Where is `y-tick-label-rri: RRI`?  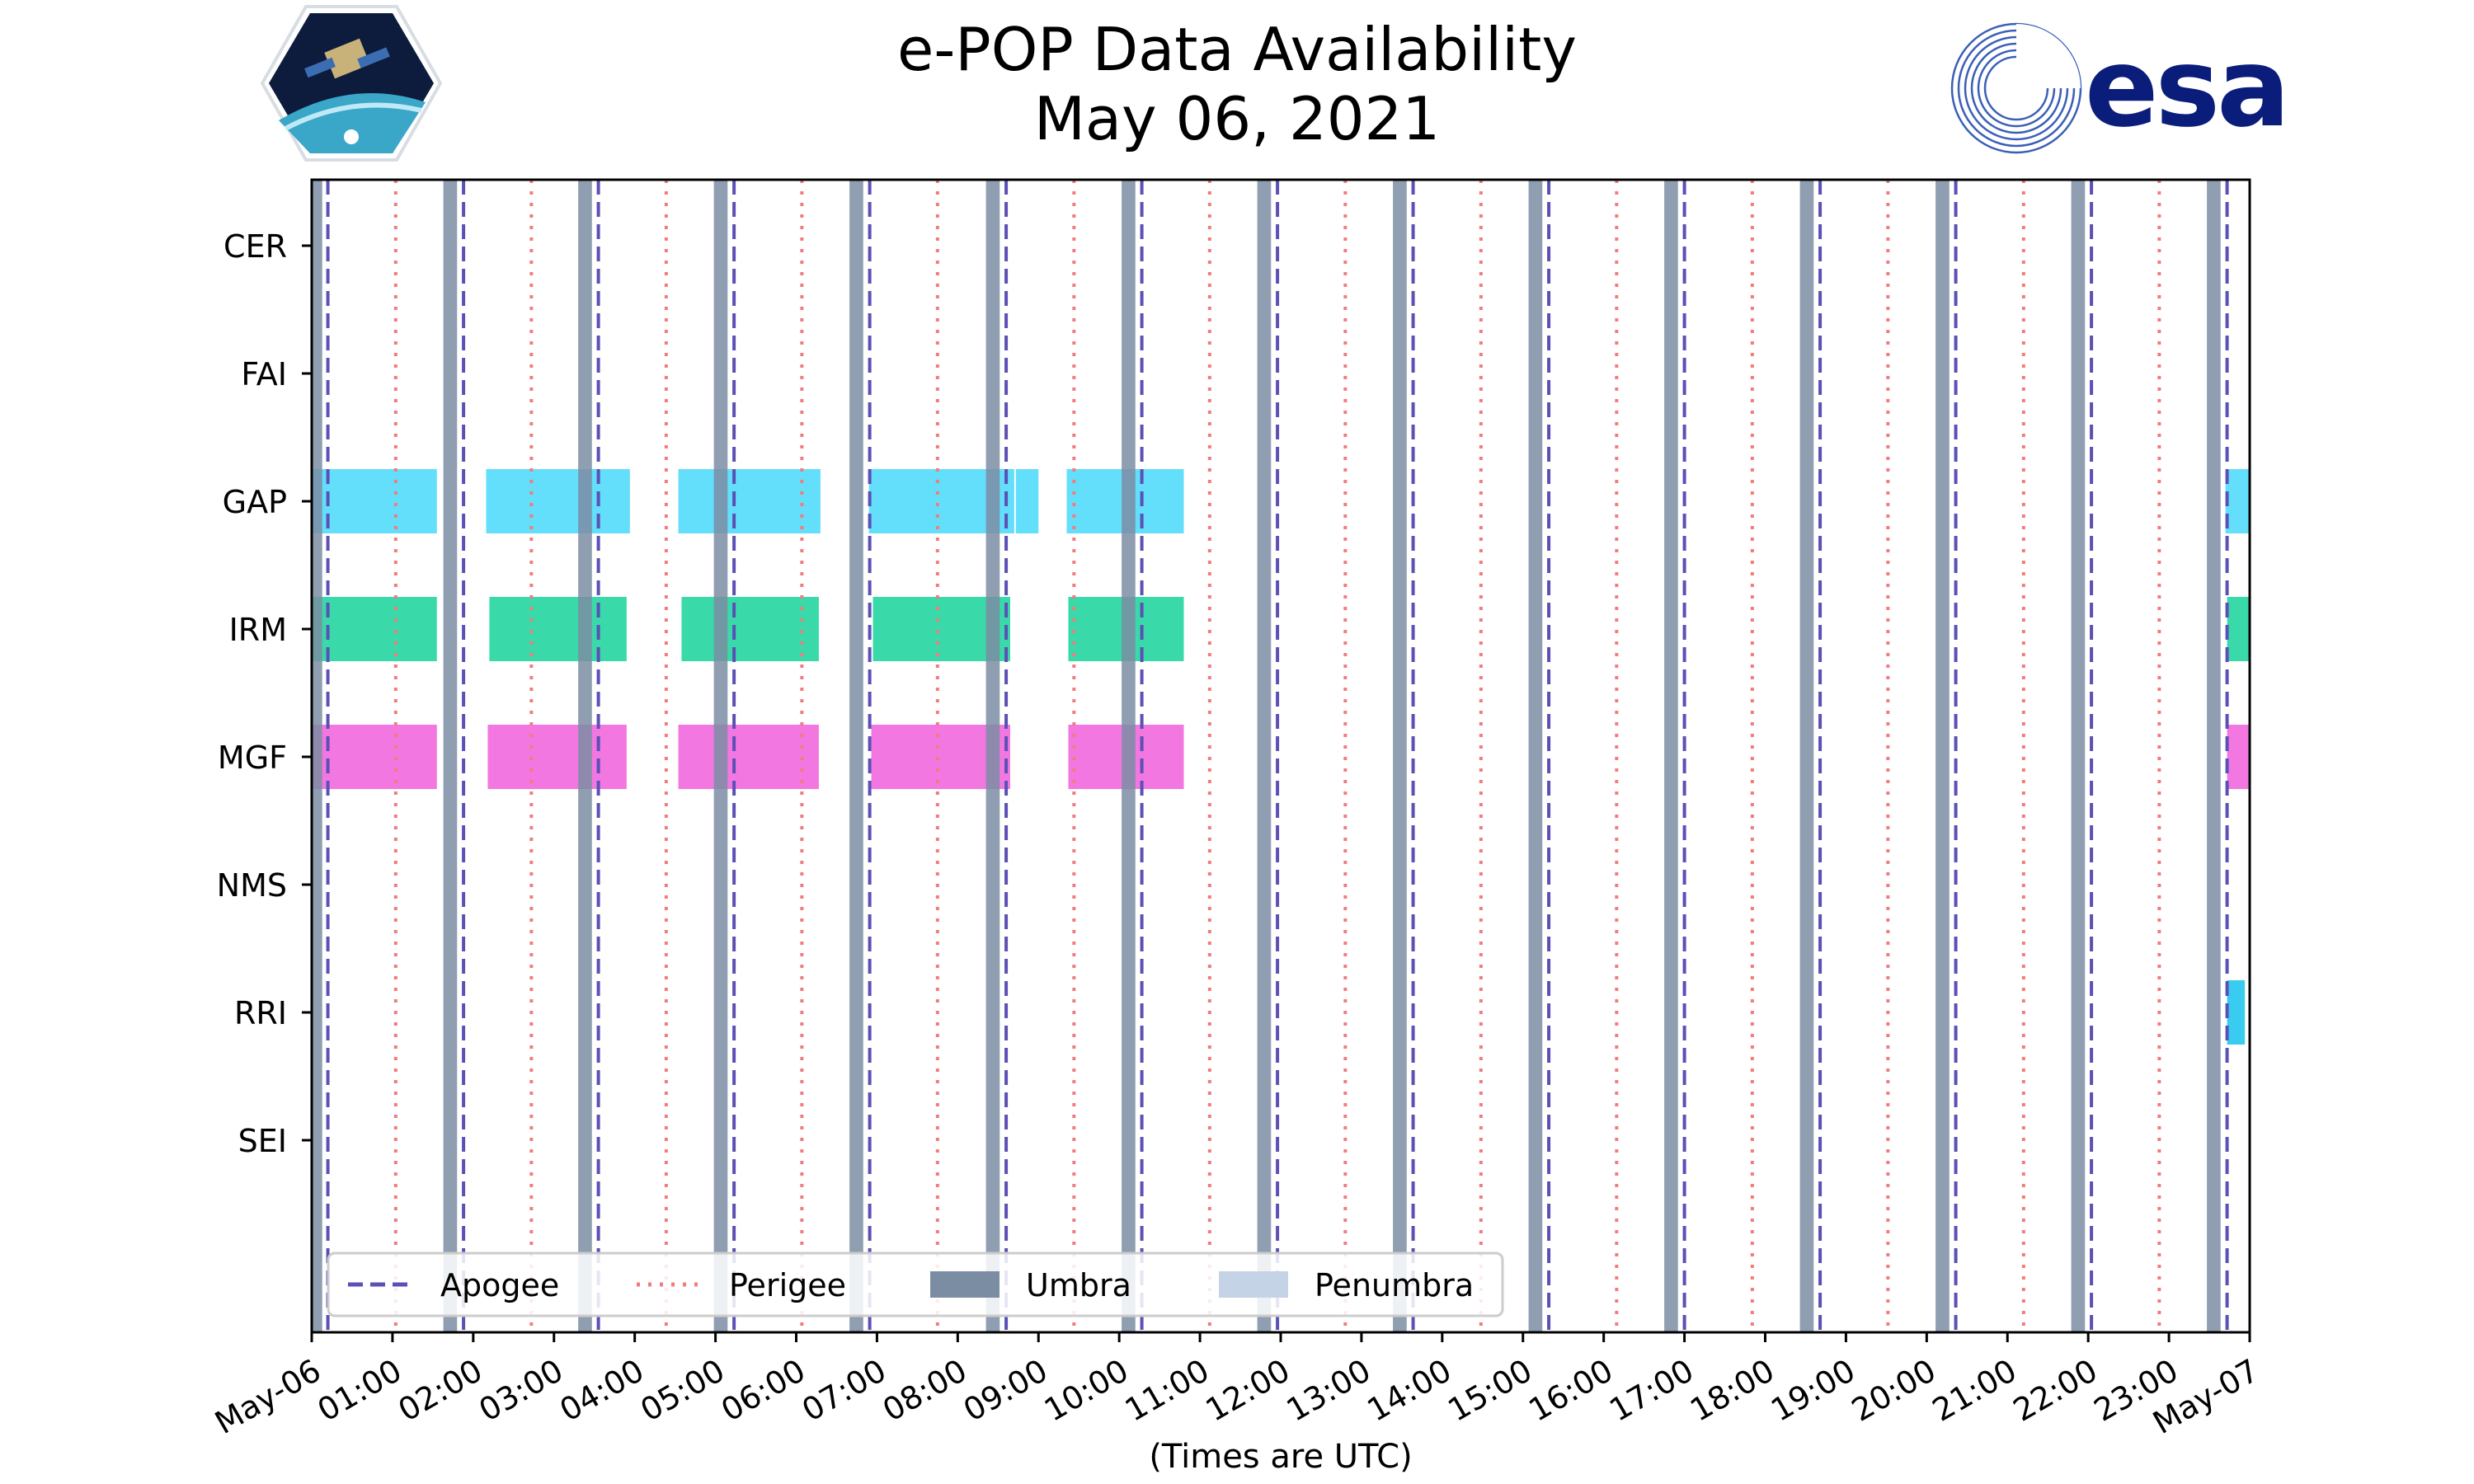 y-tick-label-rri: RRI is located at coordinates (260, 1013).